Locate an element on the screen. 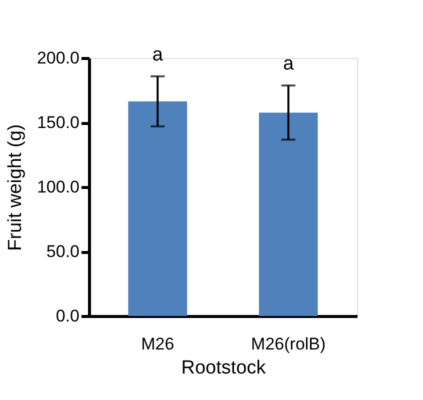  y-tick-label: 100.0 is located at coordinates (58, 187).